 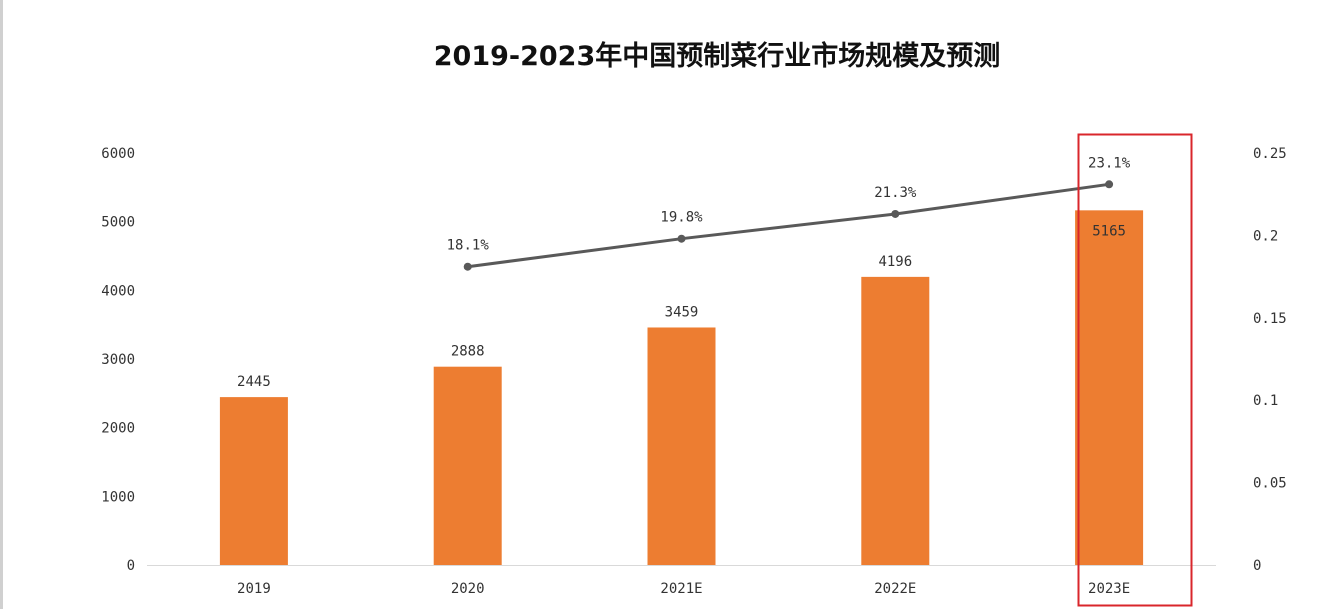 What do you see at coordinates (681, 218) in the screenshot?
I see `growth-rate-label: 19.8%` at bounding box center [681, 218].